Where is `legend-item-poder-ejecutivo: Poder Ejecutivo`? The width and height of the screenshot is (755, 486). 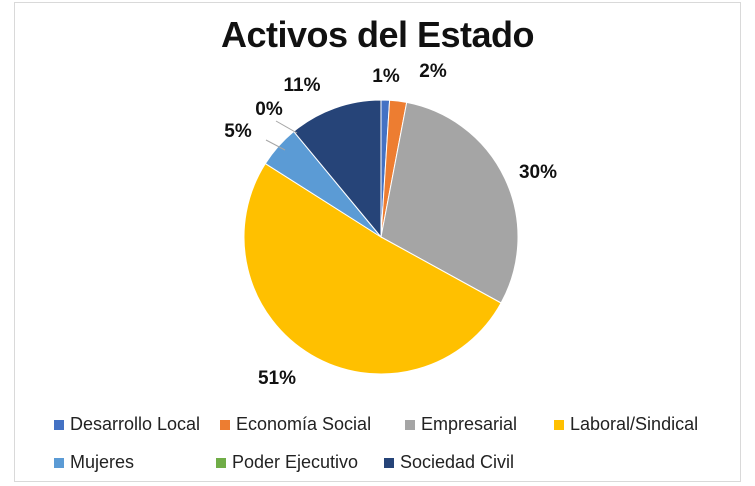
legend-item-poder-ejecutivo: Poder Ejecutivo is located at coordinates (287, 462).